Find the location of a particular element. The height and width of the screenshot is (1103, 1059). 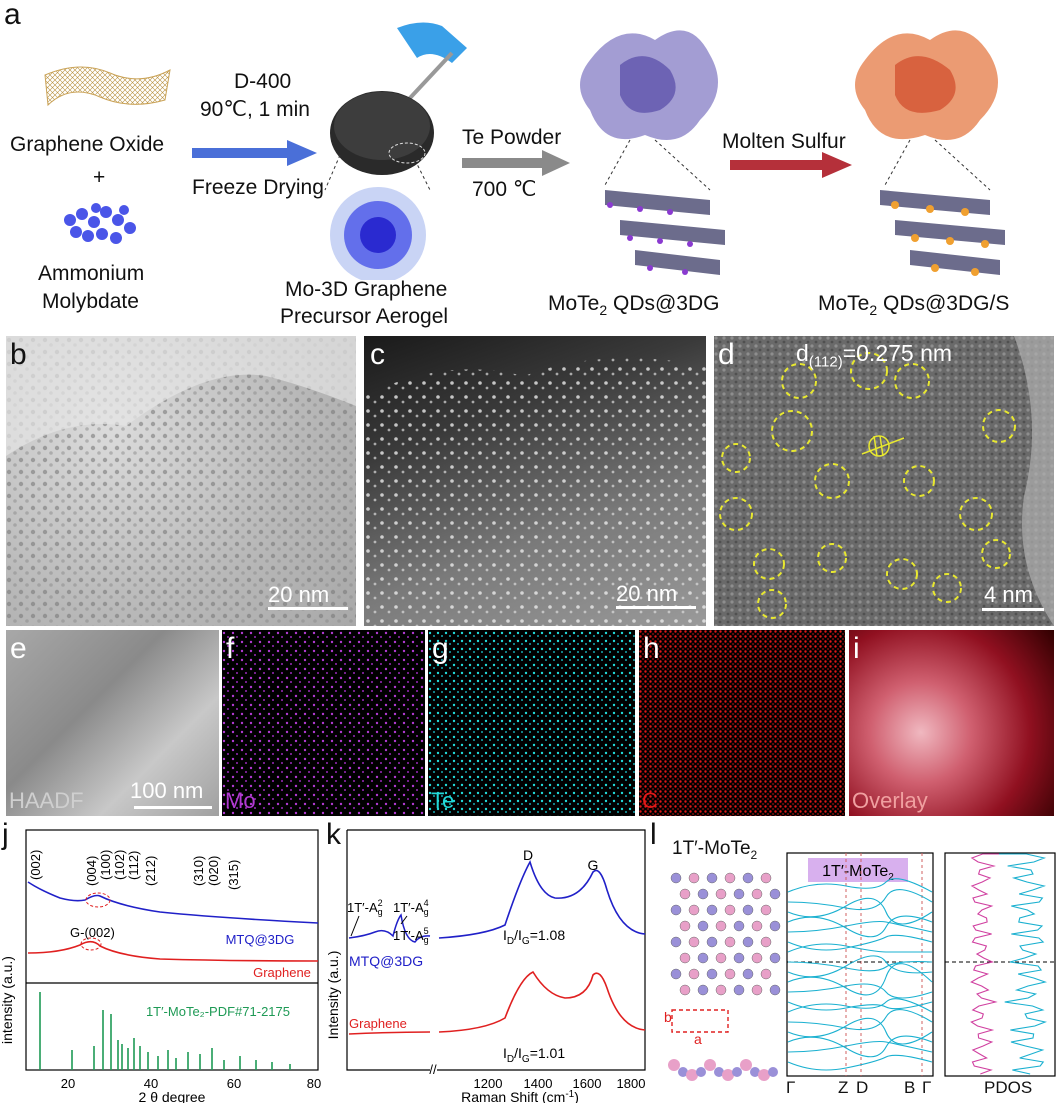

xtick-1800: 1800 is located at coordinates (631, 1083).